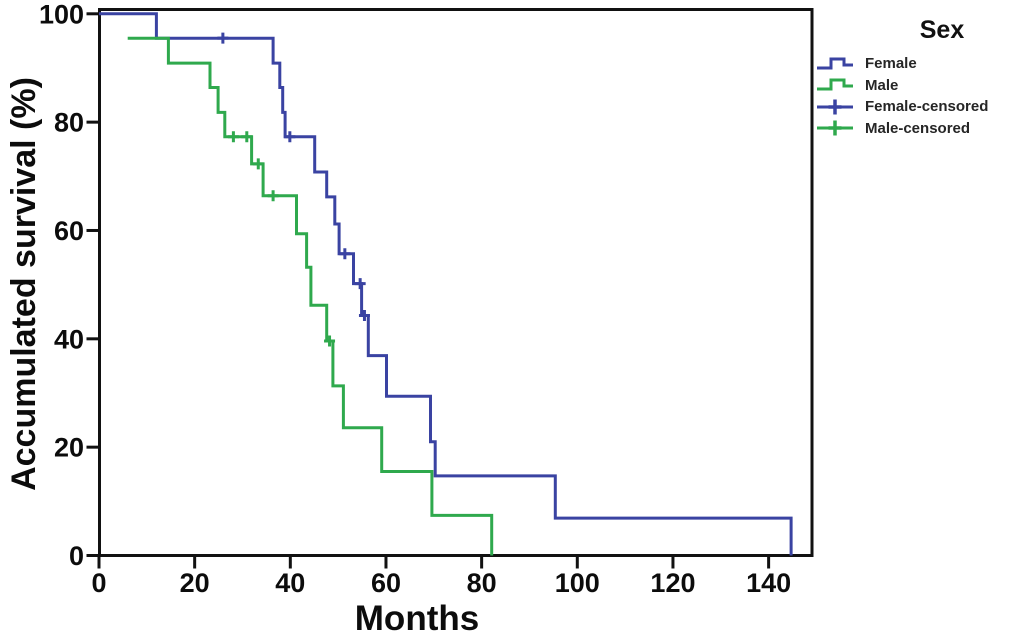  I want to click on legend-items: Female Male Female-censored Male-censored, so click(919, 96).